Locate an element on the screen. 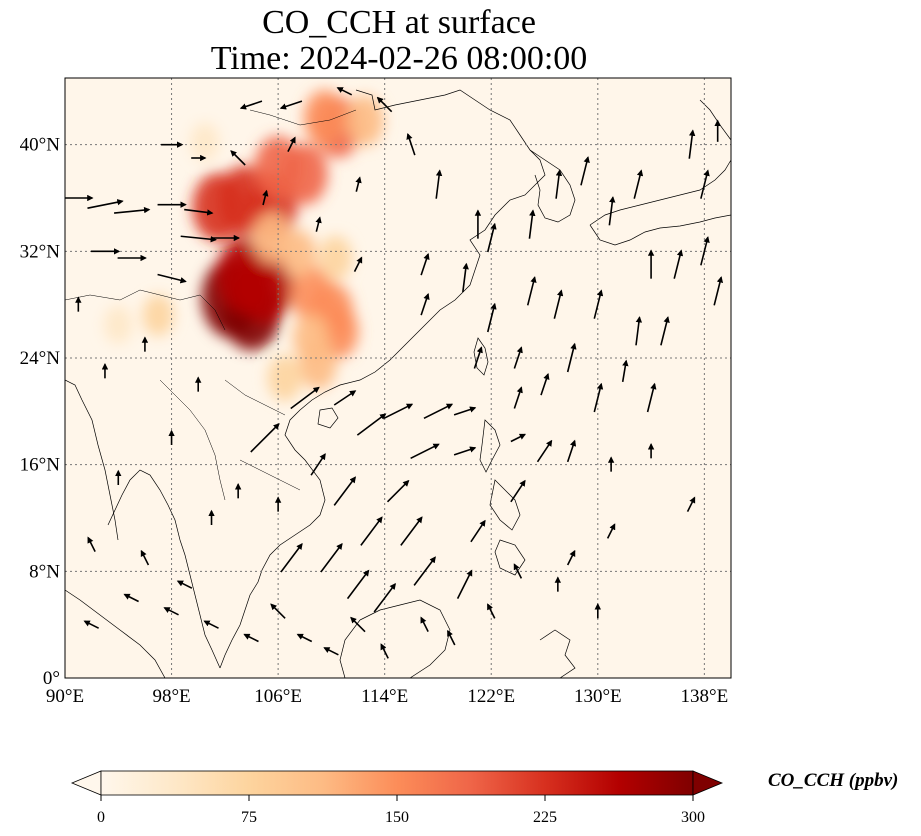 The height and width of the screenshot is (836, 921). lat-tick-label: 16°N is located at coordinates (40, 465).